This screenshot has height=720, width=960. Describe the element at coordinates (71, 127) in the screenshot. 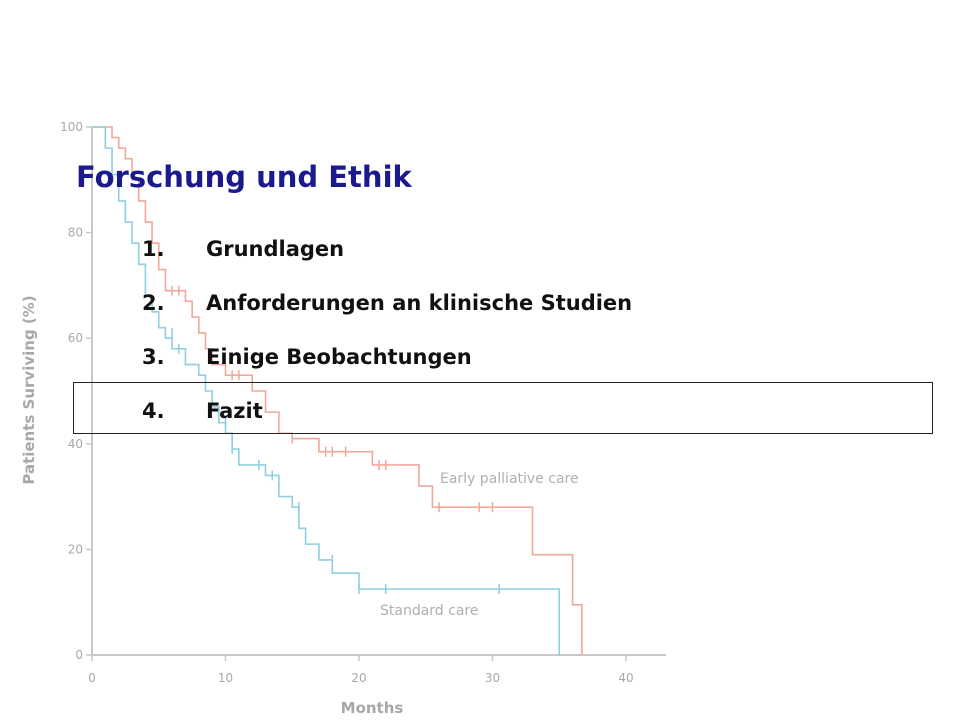

I see `y-tick-label: 100` at that location.